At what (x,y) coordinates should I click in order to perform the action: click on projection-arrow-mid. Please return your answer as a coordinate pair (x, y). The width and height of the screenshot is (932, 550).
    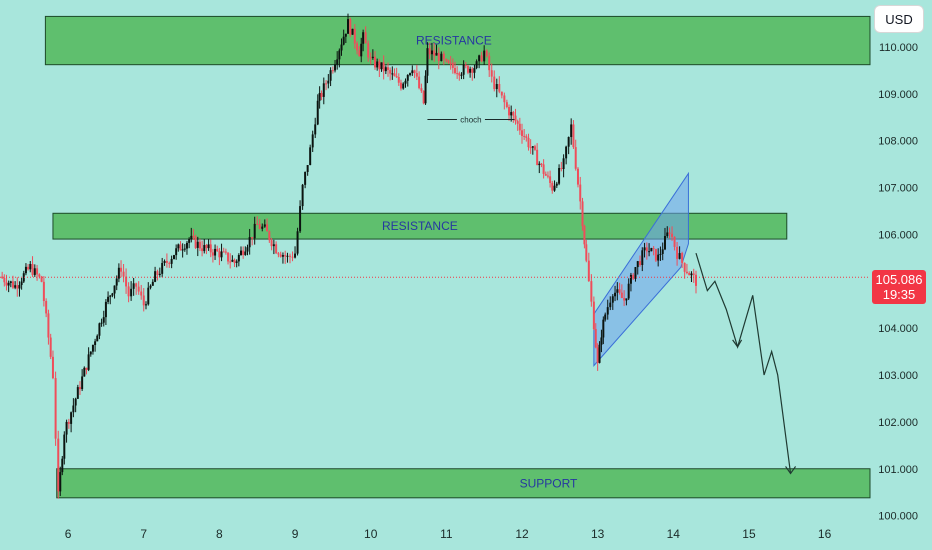
    Looking at the image, I should click on (737, 343).